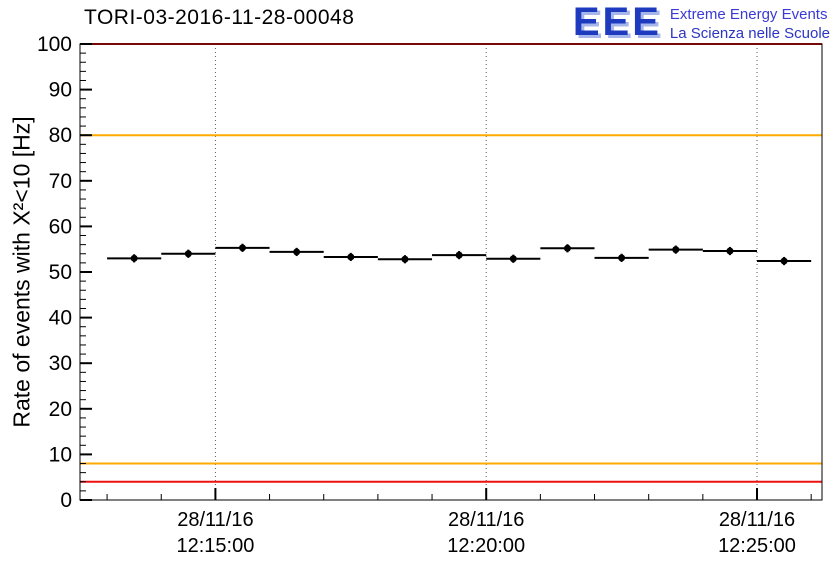 The height and width of the screenshot is (572, 836). What do you see at coordinates (60, 363) in the screenshot?
I see `svg-text: 30` at bounding box center [60, 363].